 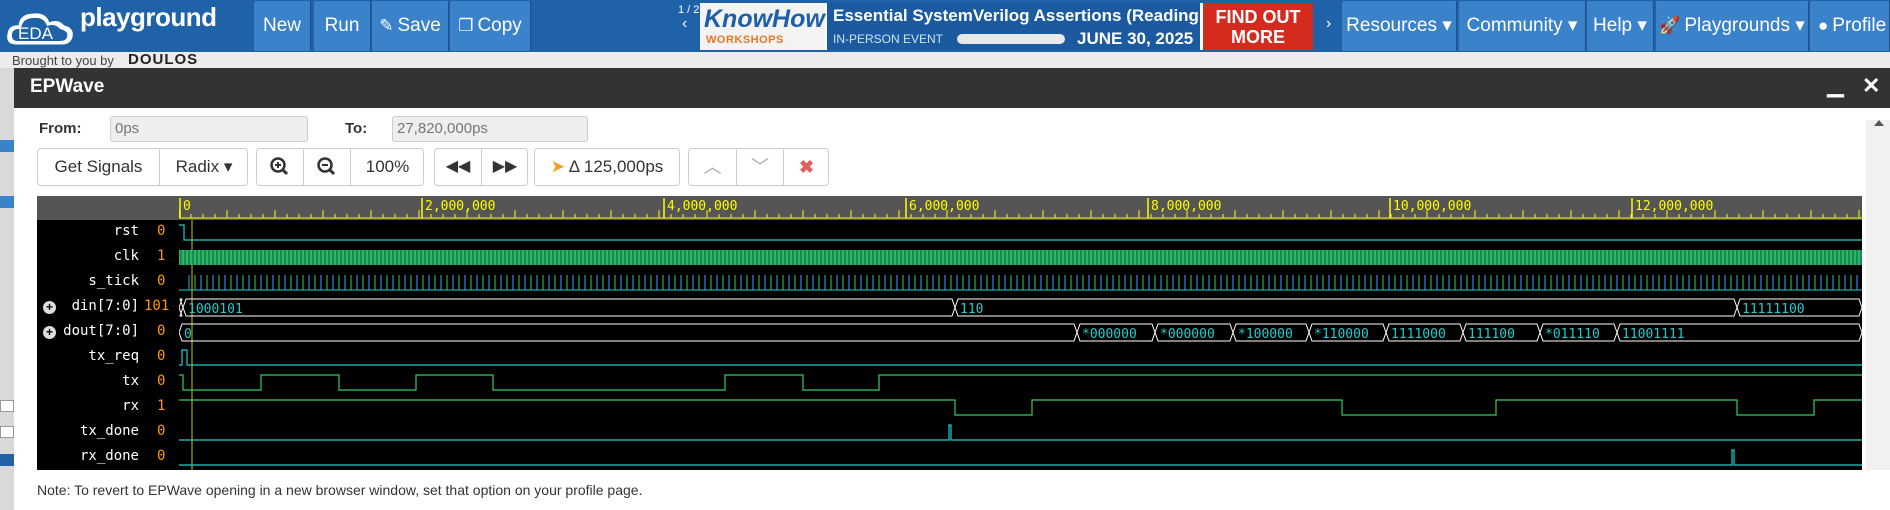 What do you see at coordinates (342, 26) in the screenshot?
I see `run-button: Run` at bounding box center [342, 26].